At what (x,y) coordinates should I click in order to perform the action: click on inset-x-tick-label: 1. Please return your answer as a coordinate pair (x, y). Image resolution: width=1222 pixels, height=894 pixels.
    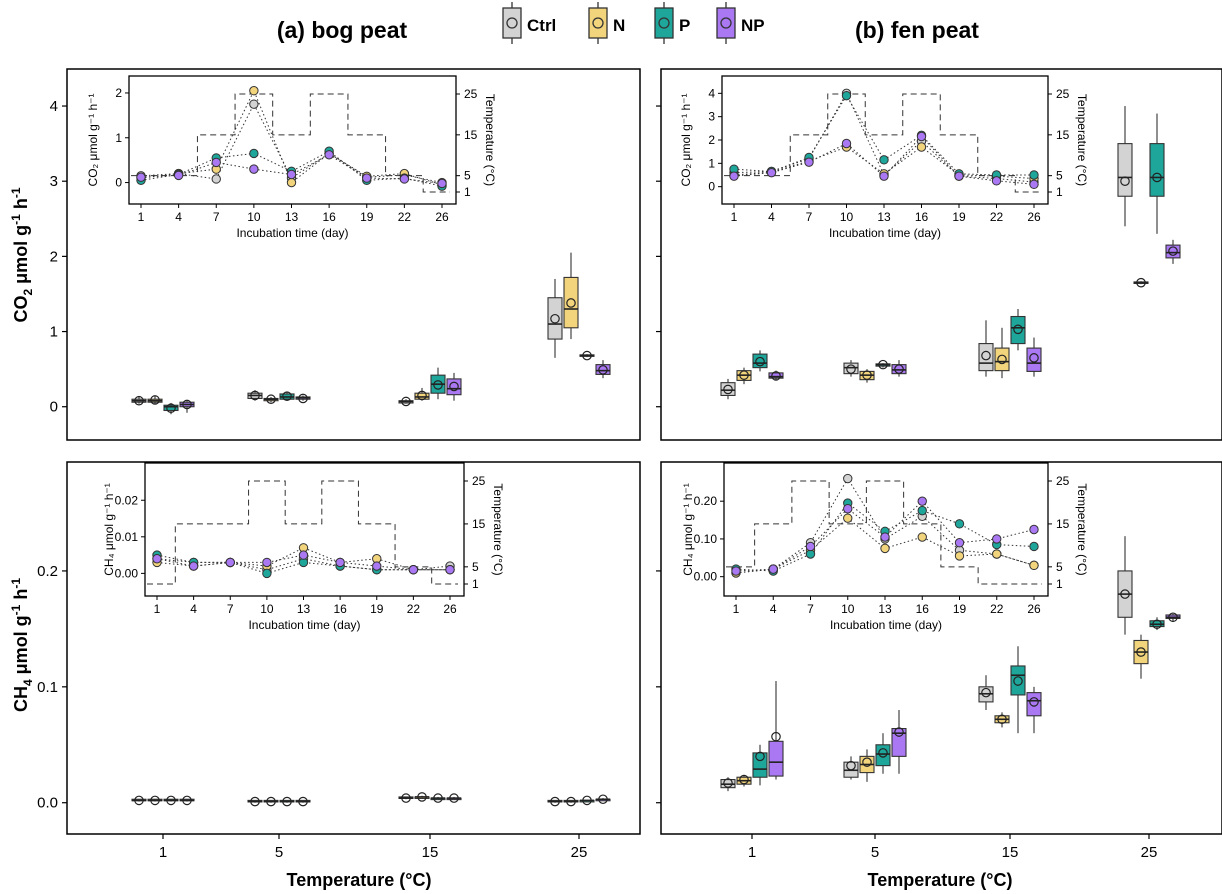
    Looking at the image, I should click on (736, 609).